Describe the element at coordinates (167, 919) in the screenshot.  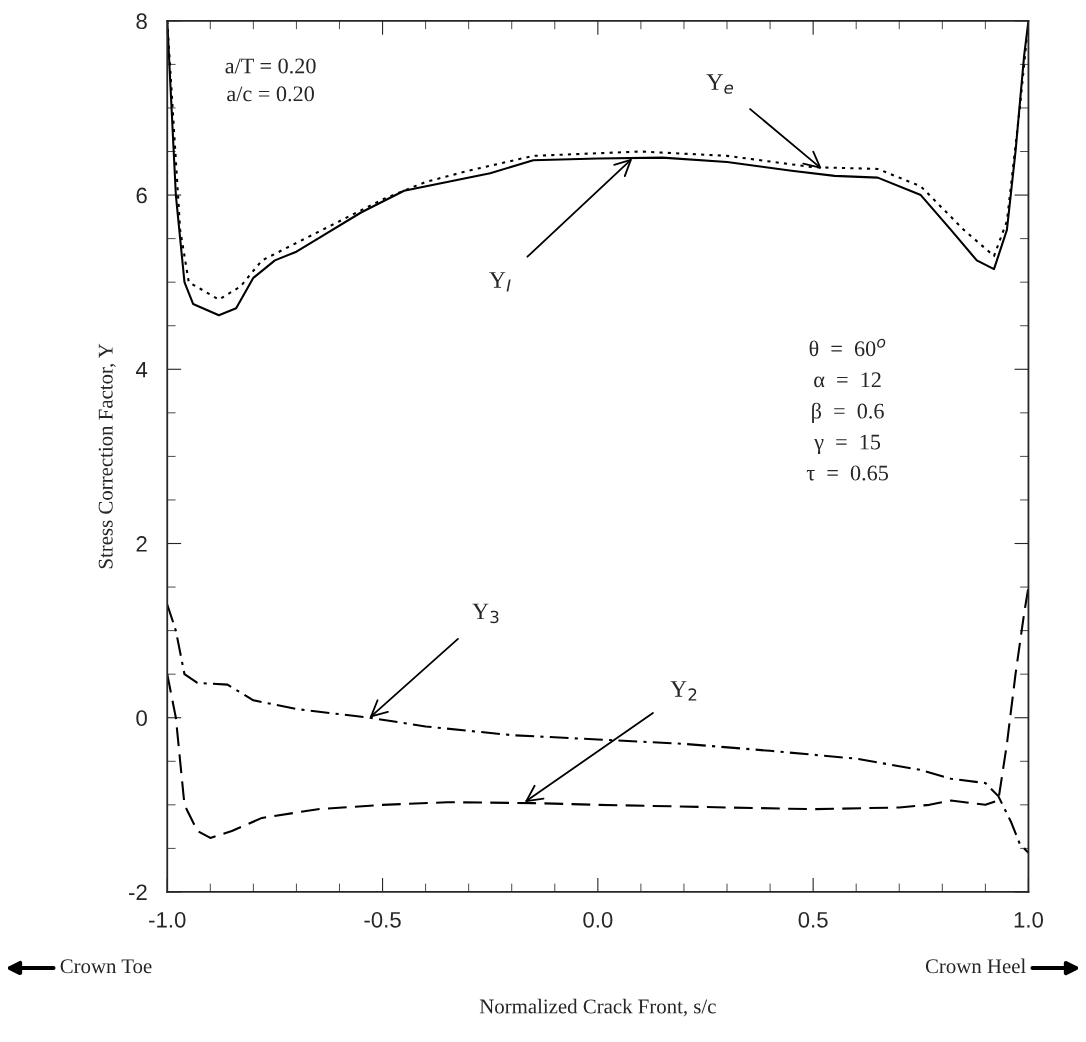
I see `x-tick-label: -1.0` at that location.